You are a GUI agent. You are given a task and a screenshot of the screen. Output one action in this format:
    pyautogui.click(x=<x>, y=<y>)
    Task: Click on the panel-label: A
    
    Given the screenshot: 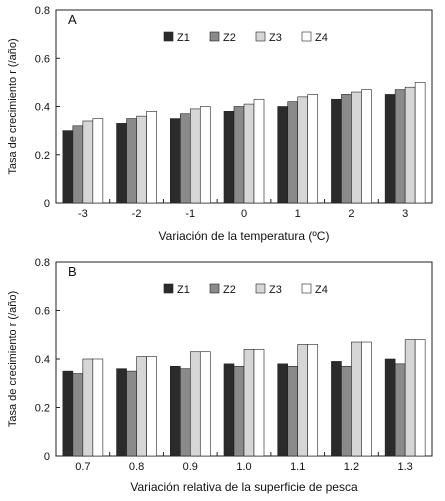 What is the action you would take?
    pyautogui.click(x=72, y=19)
    